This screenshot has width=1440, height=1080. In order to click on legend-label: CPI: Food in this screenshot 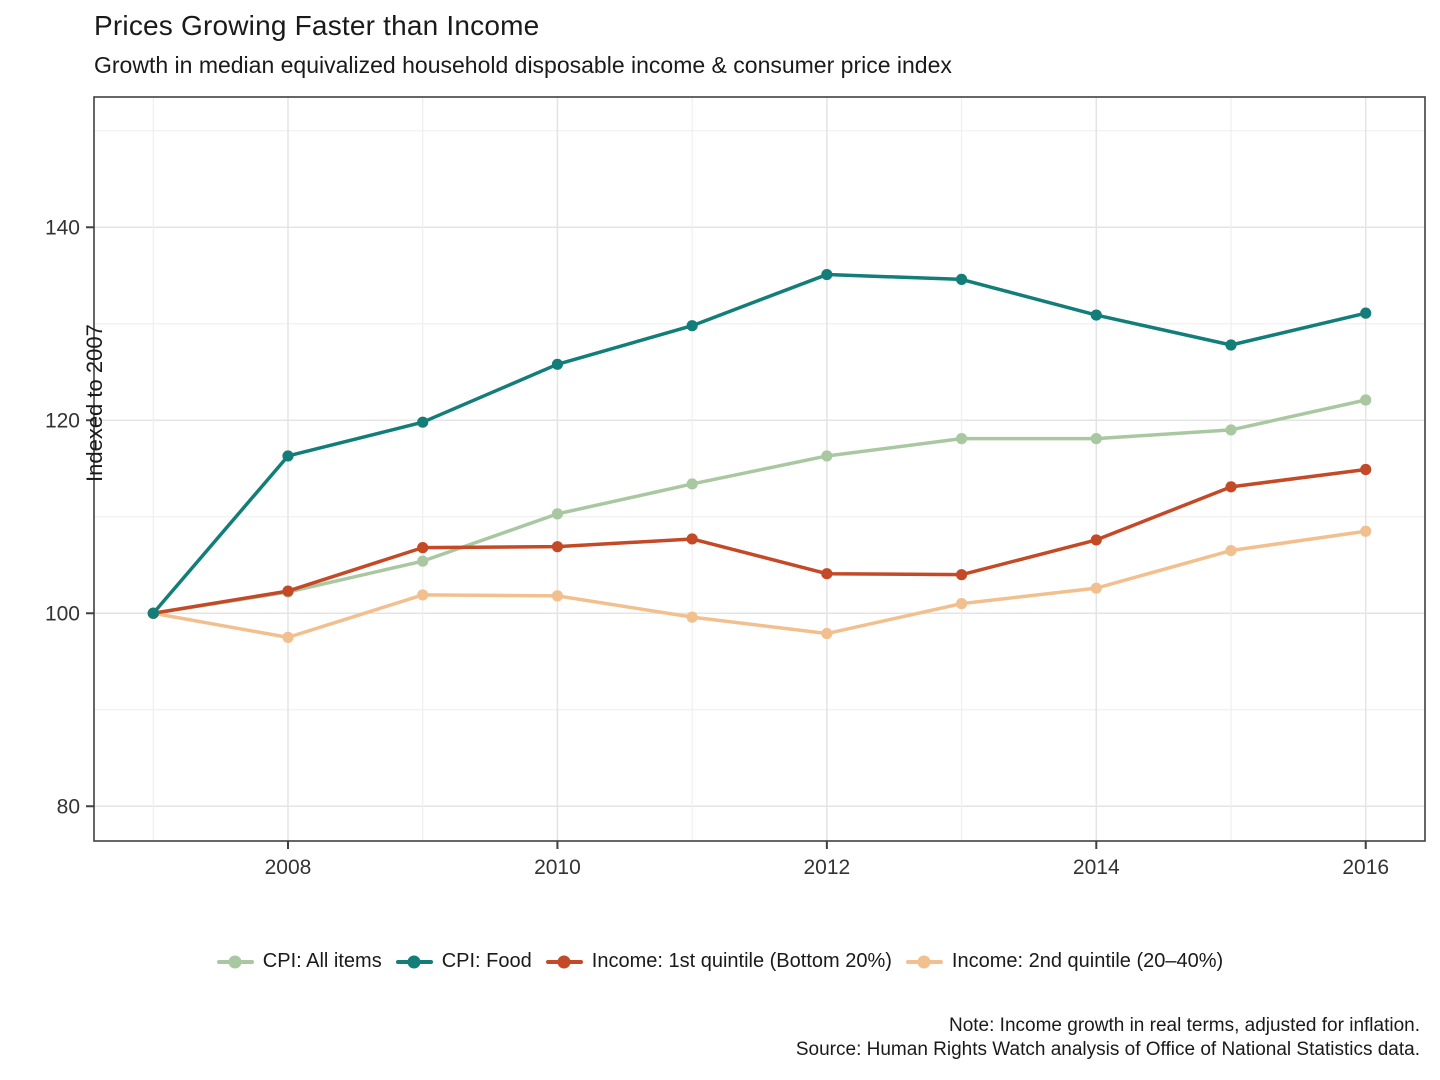, I will do `click(486, 961)`.